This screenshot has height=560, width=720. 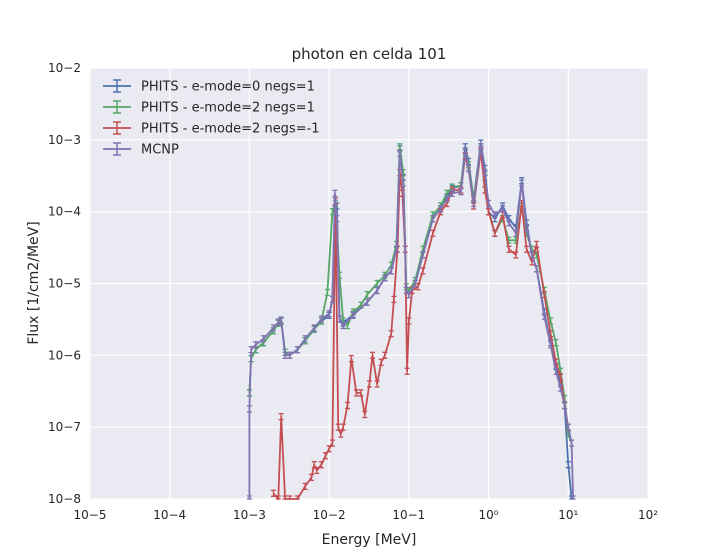 What do you see at coordinates (64, 355) in the screenshot?
I see `y-tick-label: 10−6` at bounding box center [64, 355].